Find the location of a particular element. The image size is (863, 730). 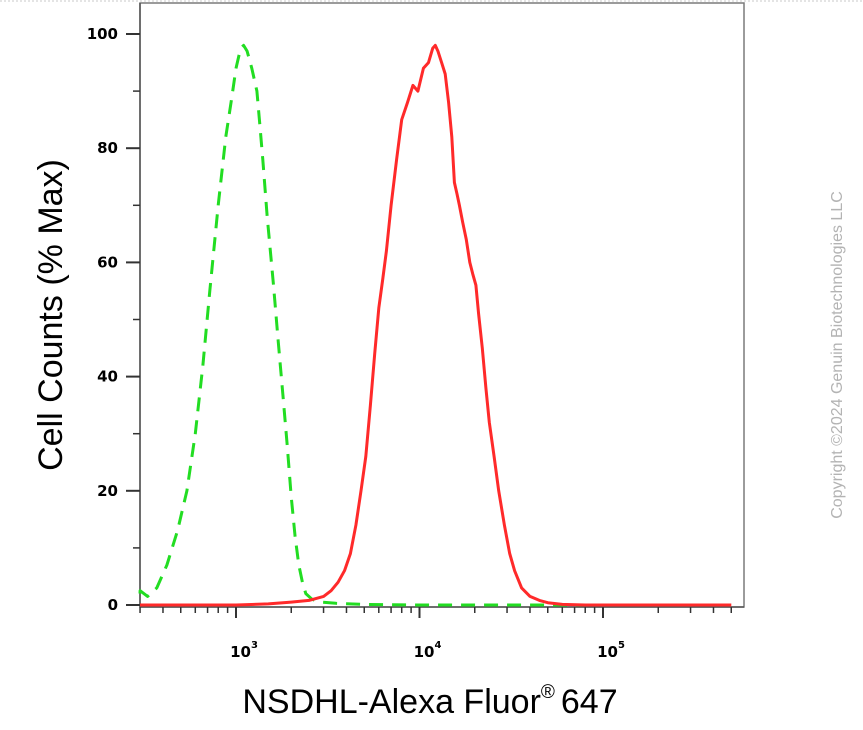

y-tick-label: 80 is located at coordinates (107, 148).